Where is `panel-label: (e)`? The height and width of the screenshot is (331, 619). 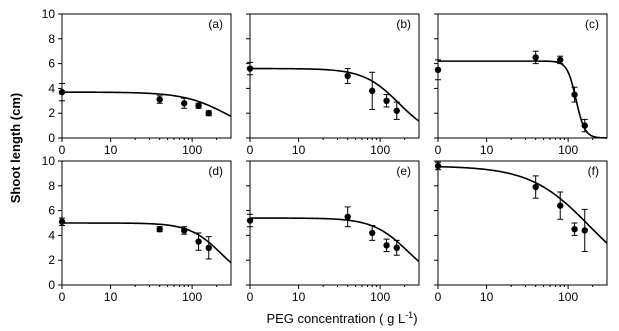 panel-label: (e) is located at coordinates (403, 171).